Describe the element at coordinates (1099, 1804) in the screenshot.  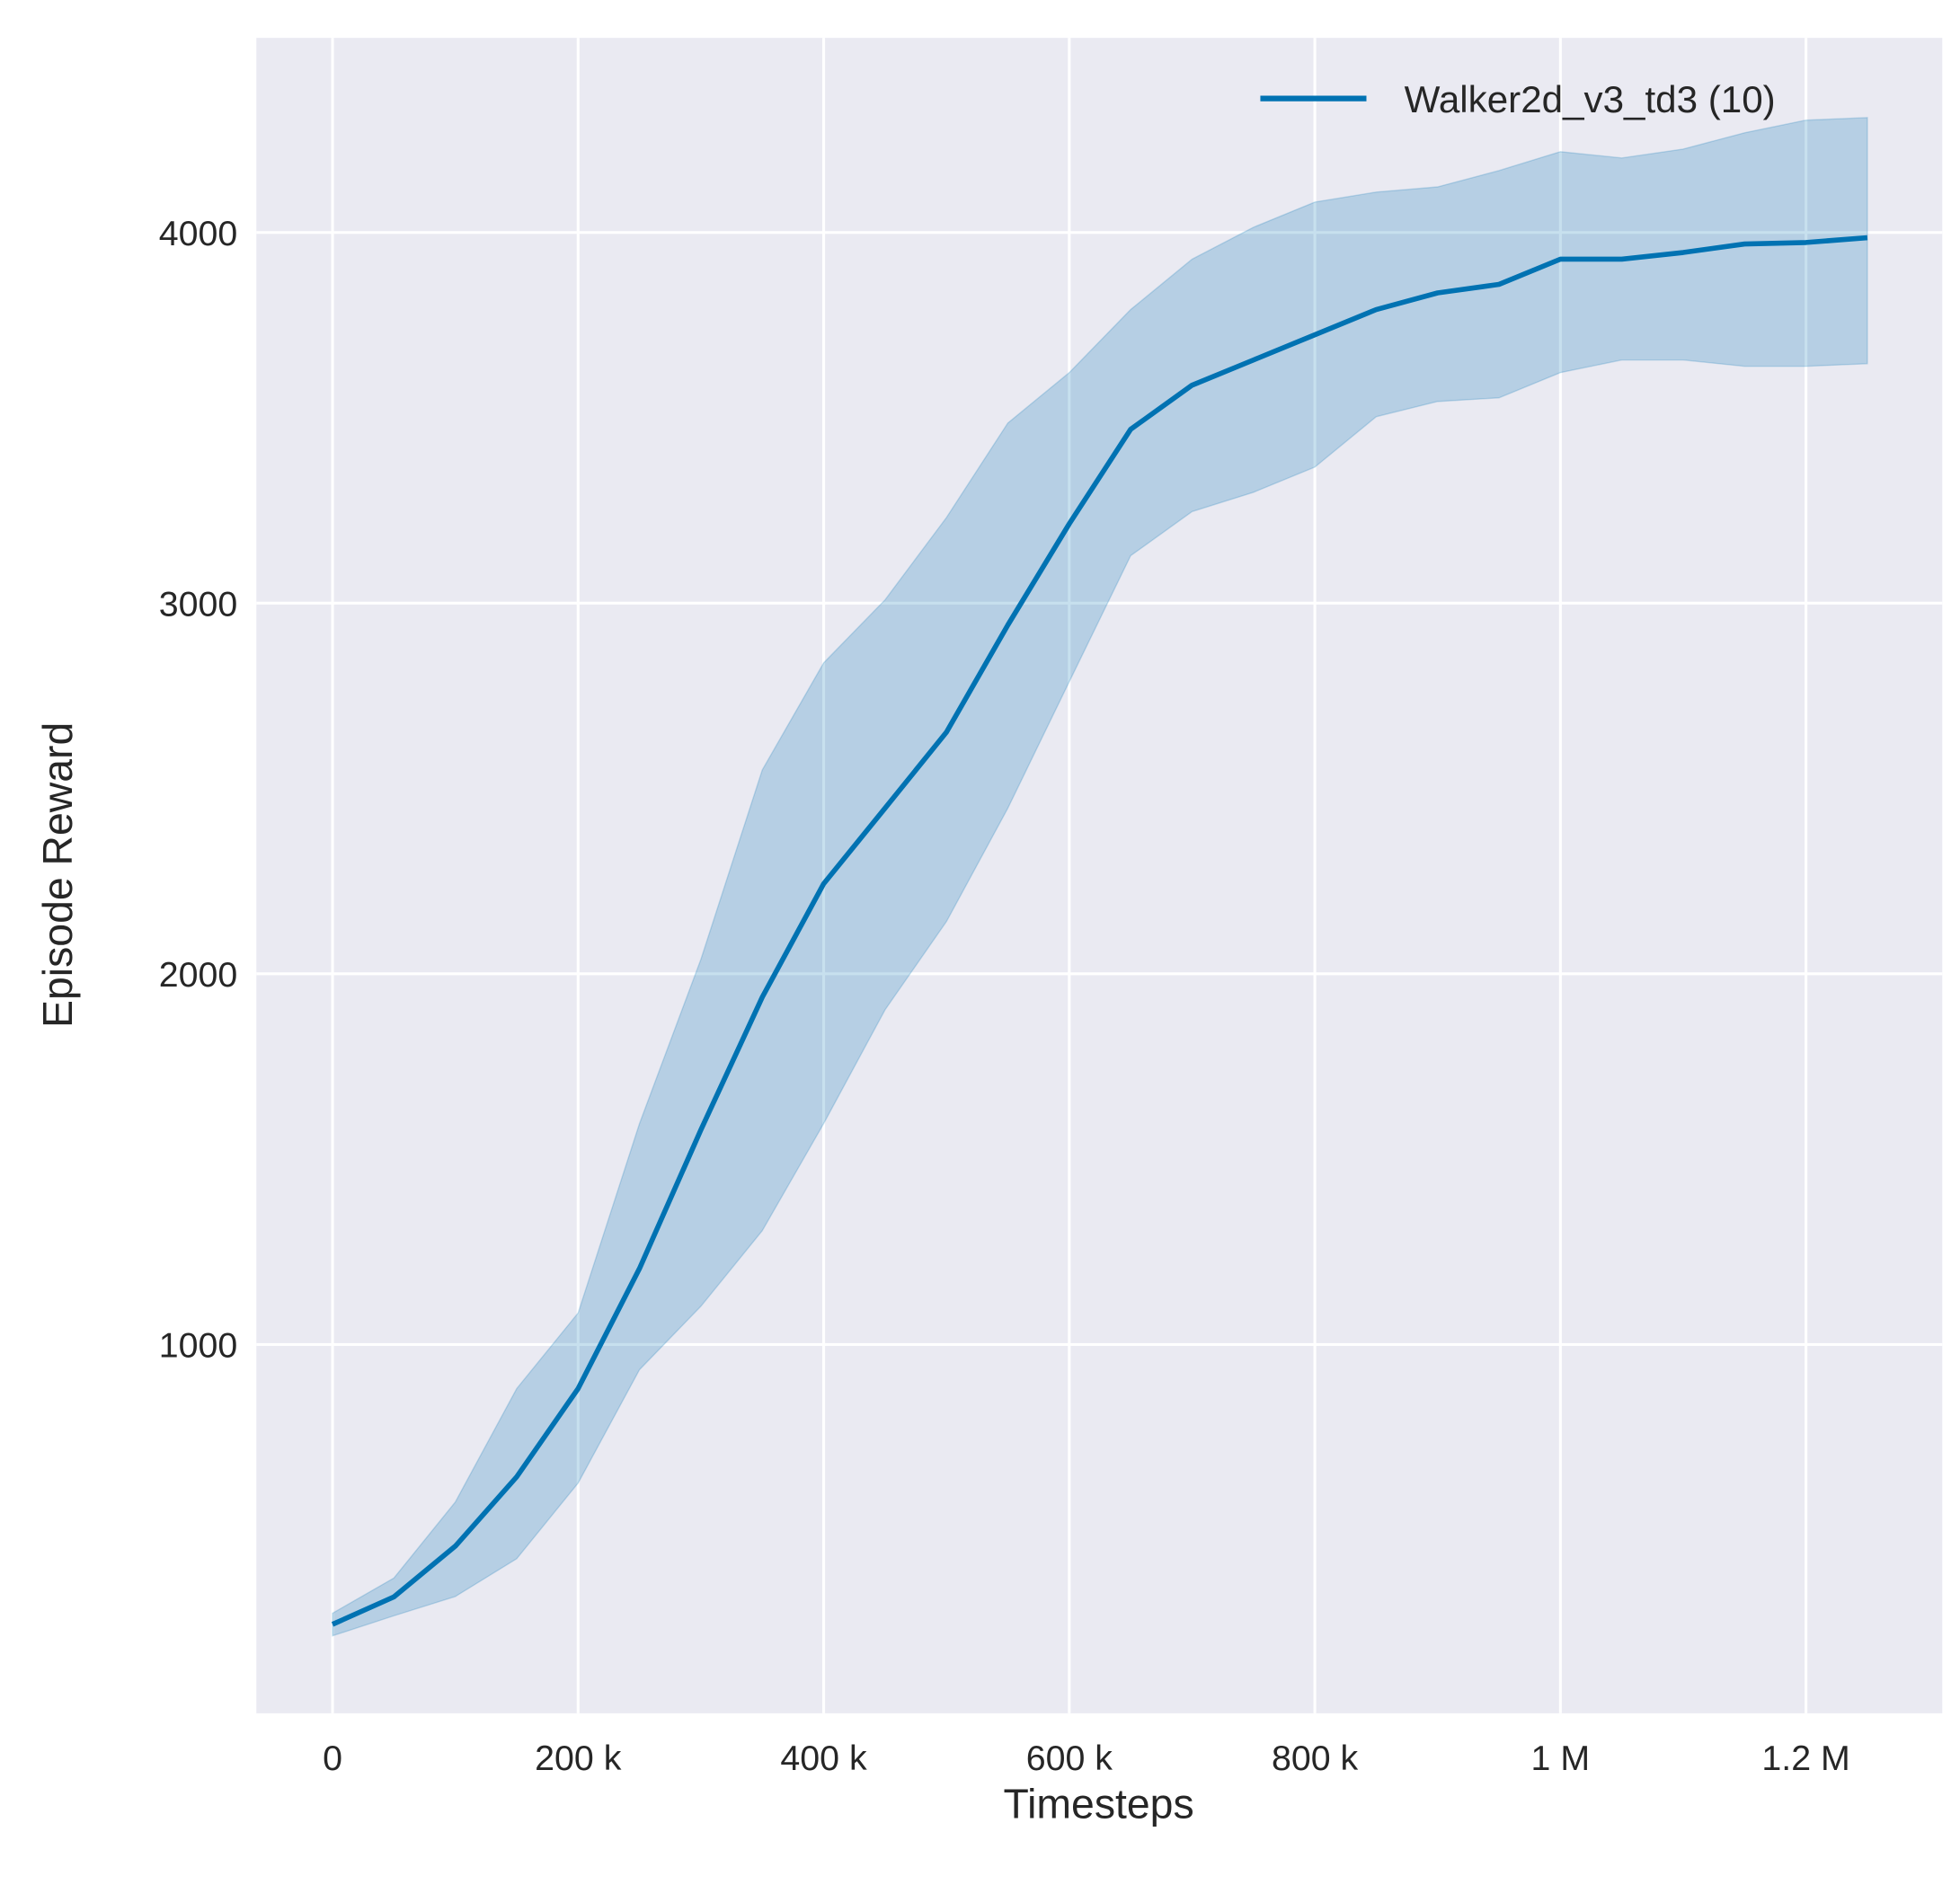
I see `x-axis-label: Timesteps` at that location.